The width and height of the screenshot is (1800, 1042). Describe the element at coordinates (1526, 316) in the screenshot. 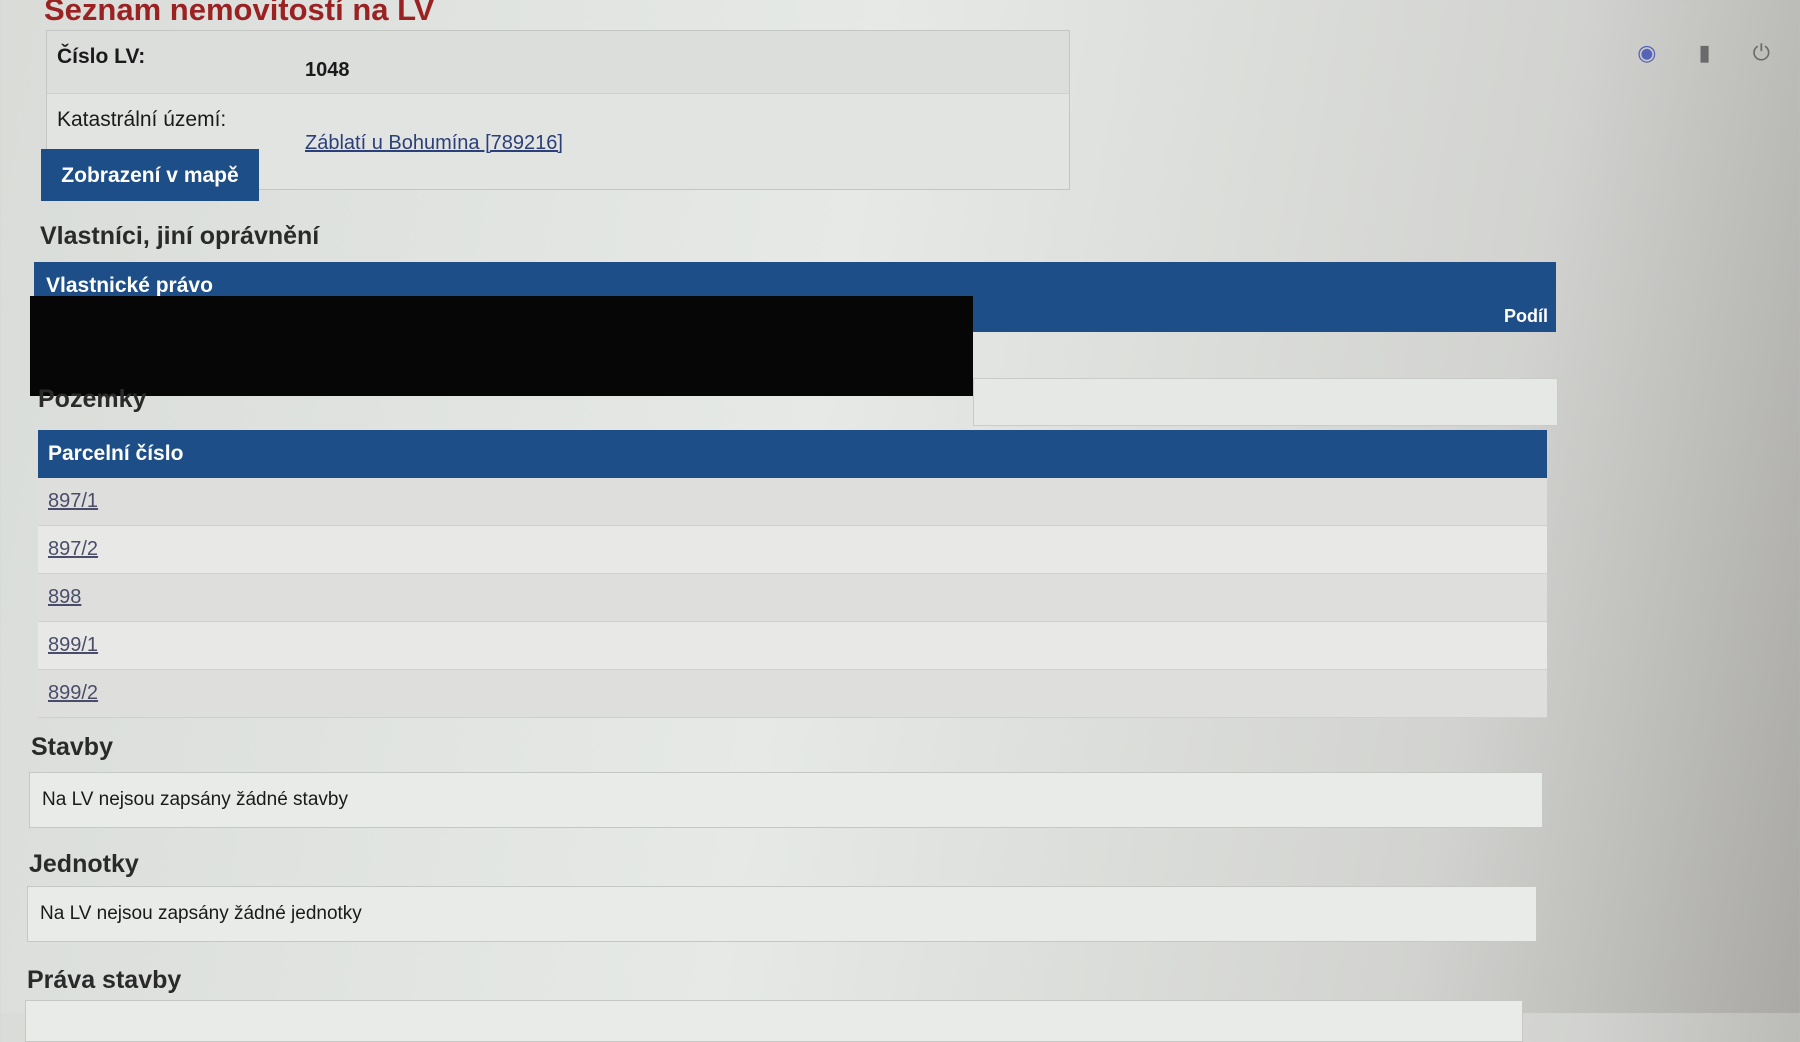

I see `share-column-header: Podíl` at that location.